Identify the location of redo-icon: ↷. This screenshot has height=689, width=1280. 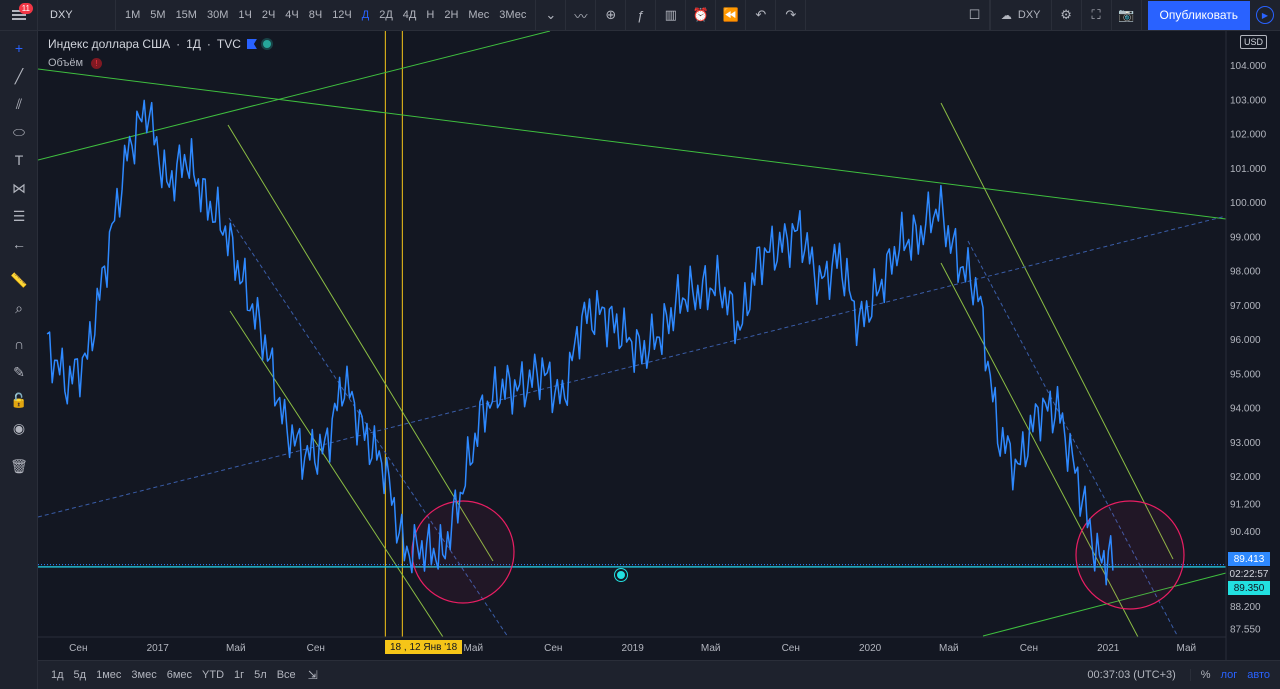
(791, 15).